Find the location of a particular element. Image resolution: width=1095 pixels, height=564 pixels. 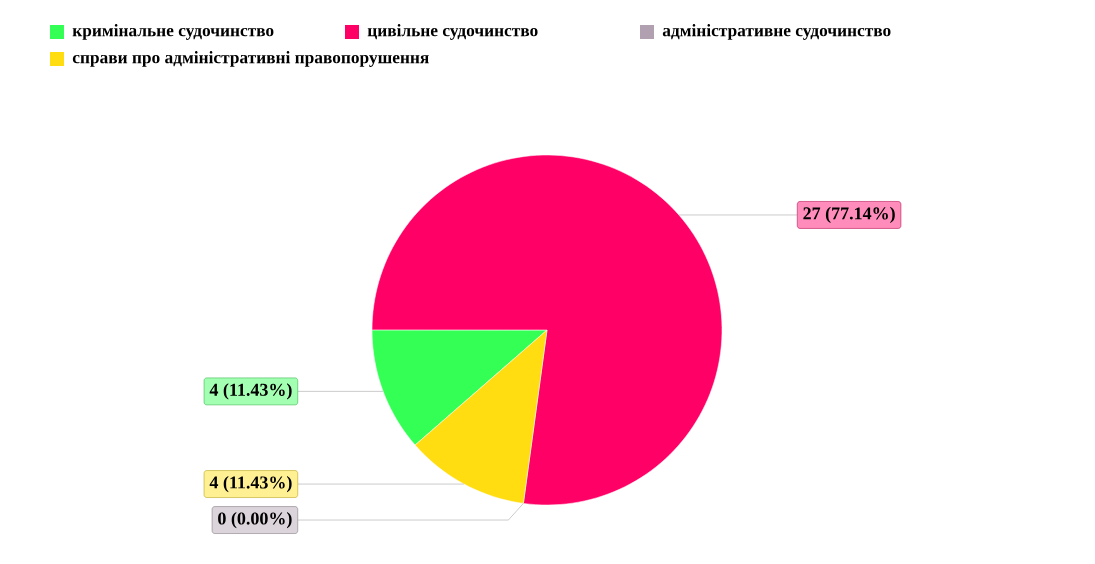

text: 0 (0.00%) is located at coordinates (255, 520).